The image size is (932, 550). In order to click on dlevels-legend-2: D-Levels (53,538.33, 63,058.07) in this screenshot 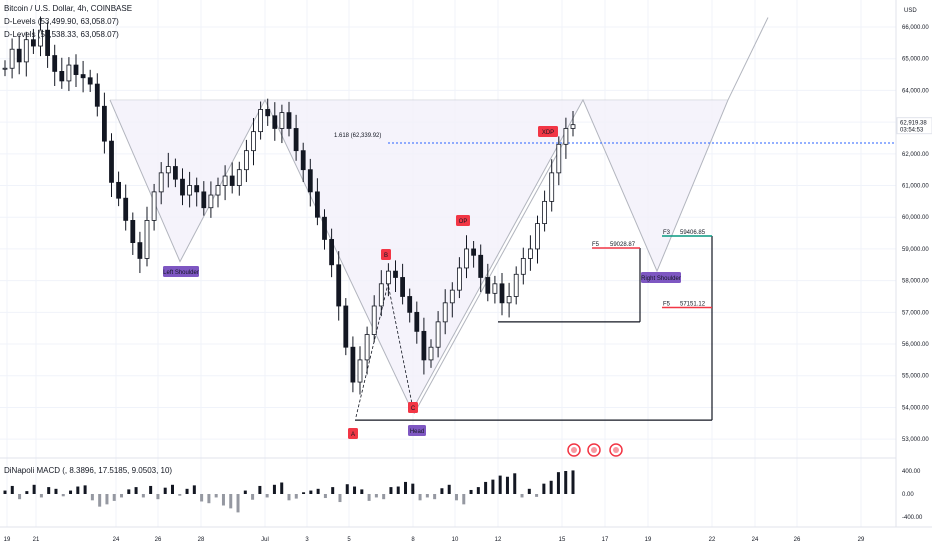, I will do `click(61, 34)`.